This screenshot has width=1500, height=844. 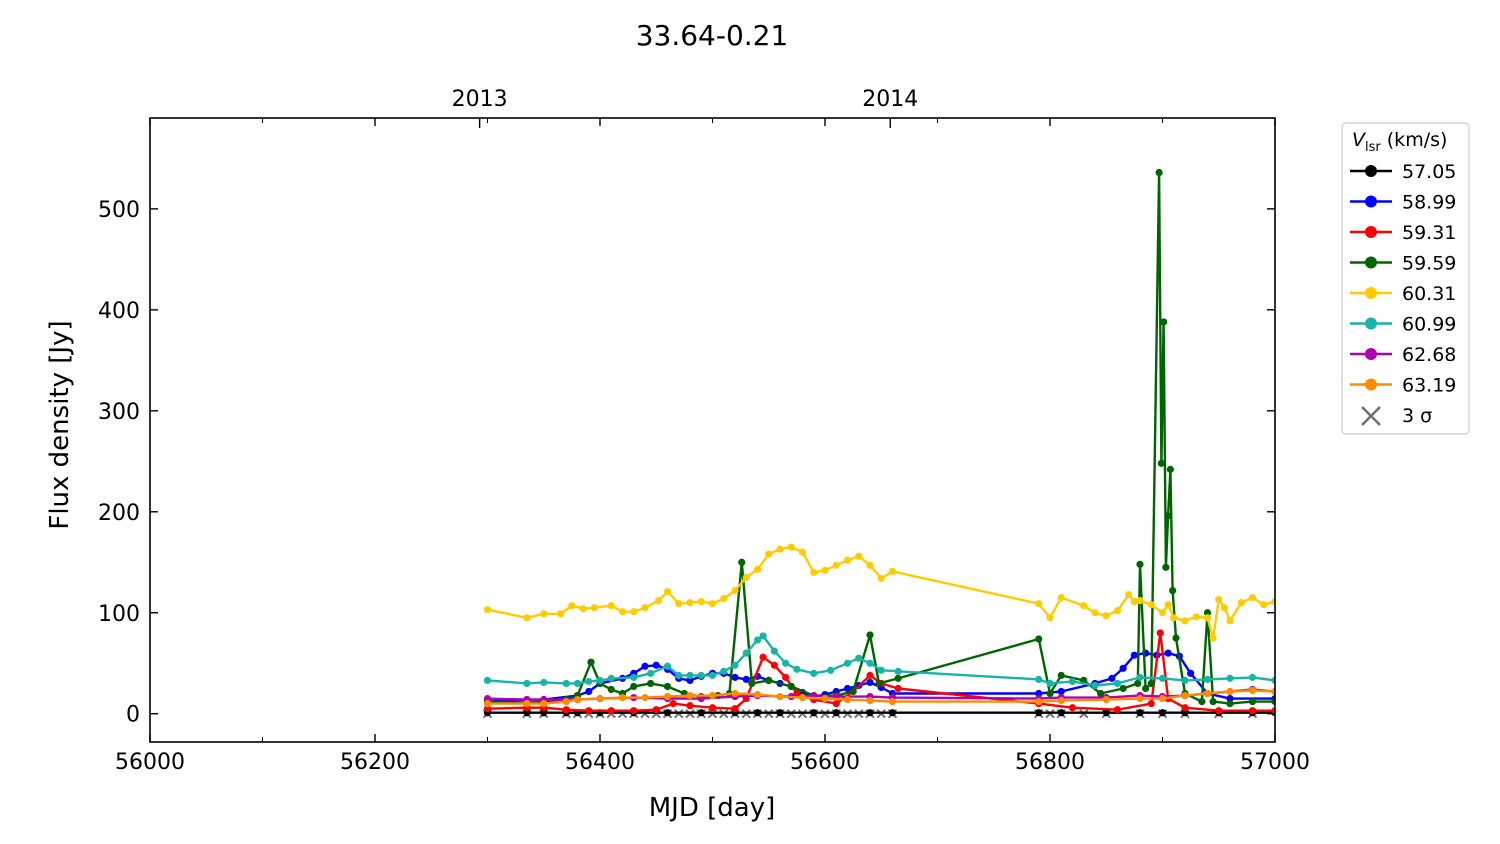 I want to click on y-axis-label: Flux density [Jy], so click(x=60, y=424).